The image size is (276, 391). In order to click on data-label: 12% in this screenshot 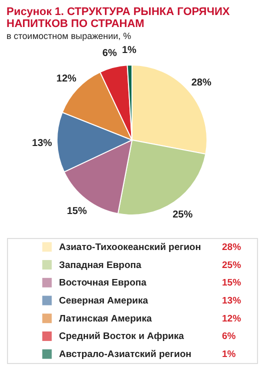, I will do `click(66, 78)`.